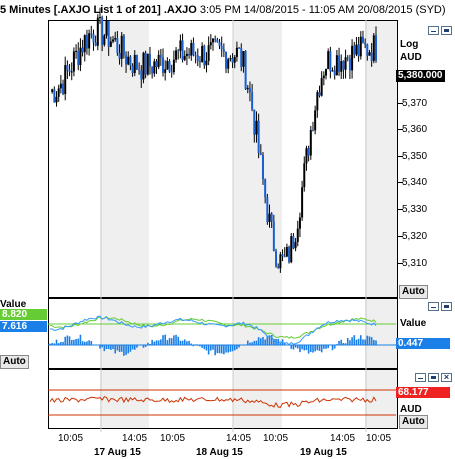  What do you see at coordinates (415, 209) in the screenshot?
I see `price-tick-label: 5,330` at bounding box center [415, 209].